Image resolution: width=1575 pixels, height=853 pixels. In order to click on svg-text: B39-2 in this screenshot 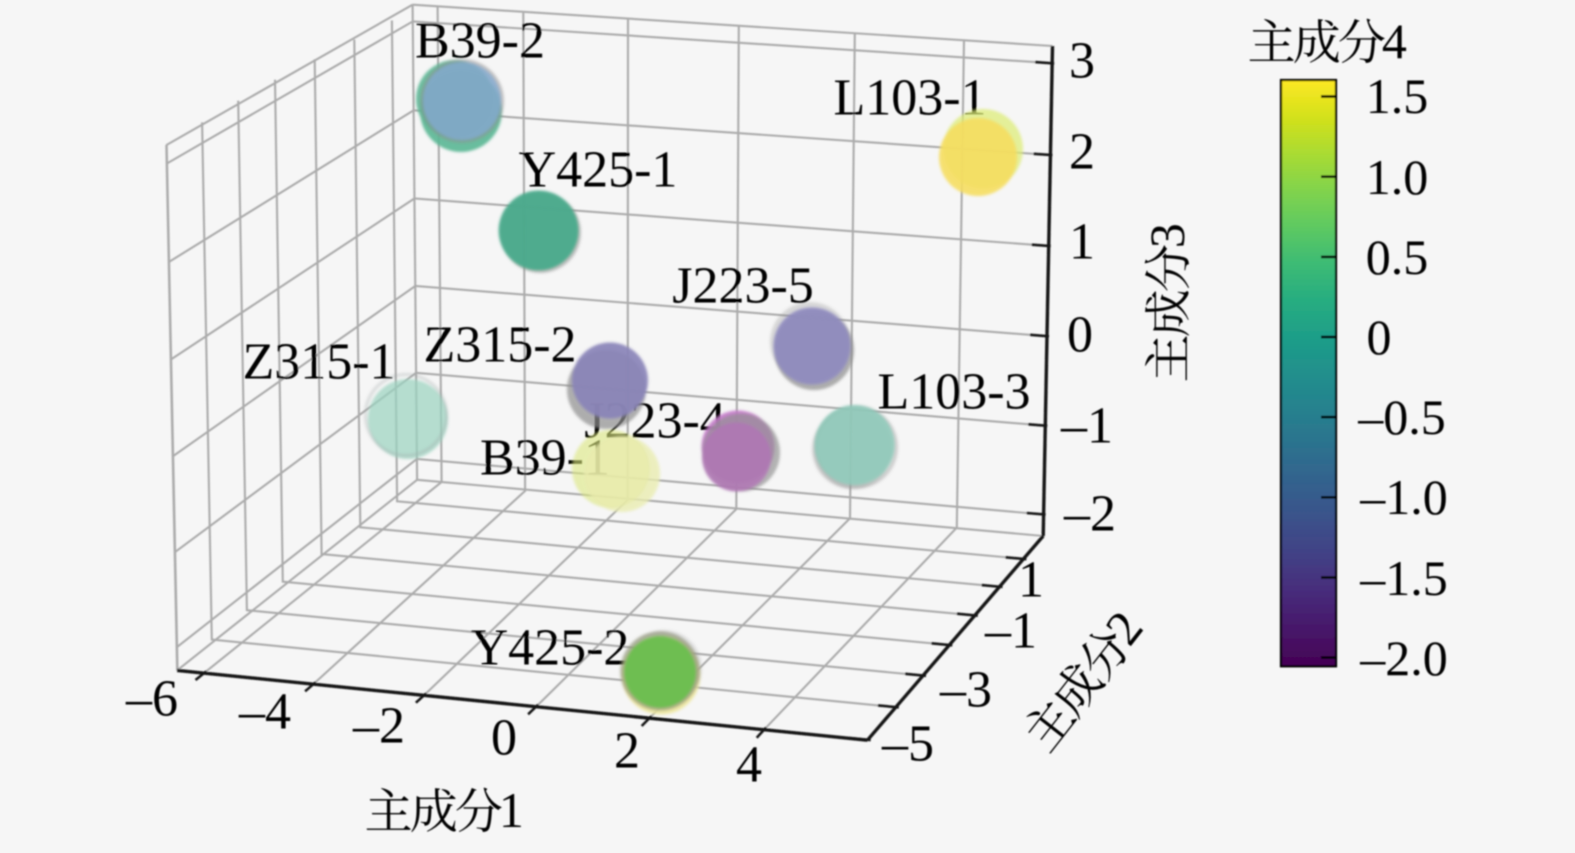, I will do `click(480, 41)`.